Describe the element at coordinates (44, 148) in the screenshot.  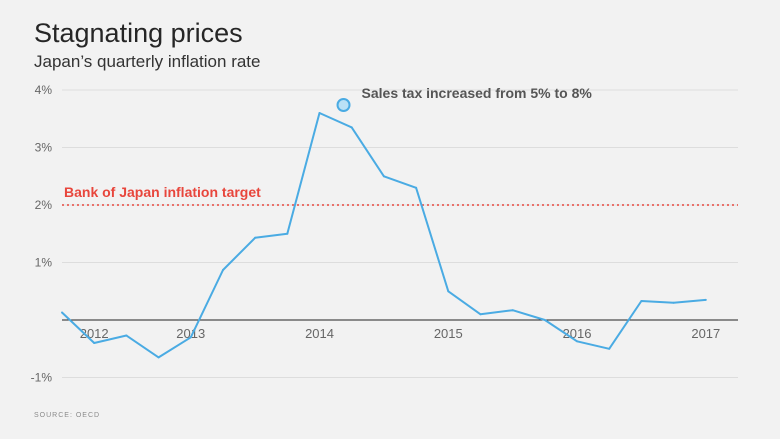
I see `y-tick-label: 3%` at that location.